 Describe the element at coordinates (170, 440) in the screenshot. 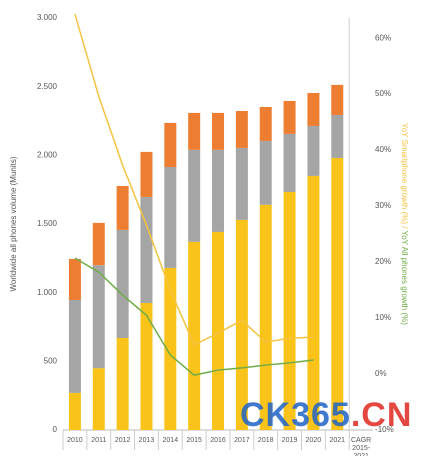

I see `x-tick-label: 2014` at that location.